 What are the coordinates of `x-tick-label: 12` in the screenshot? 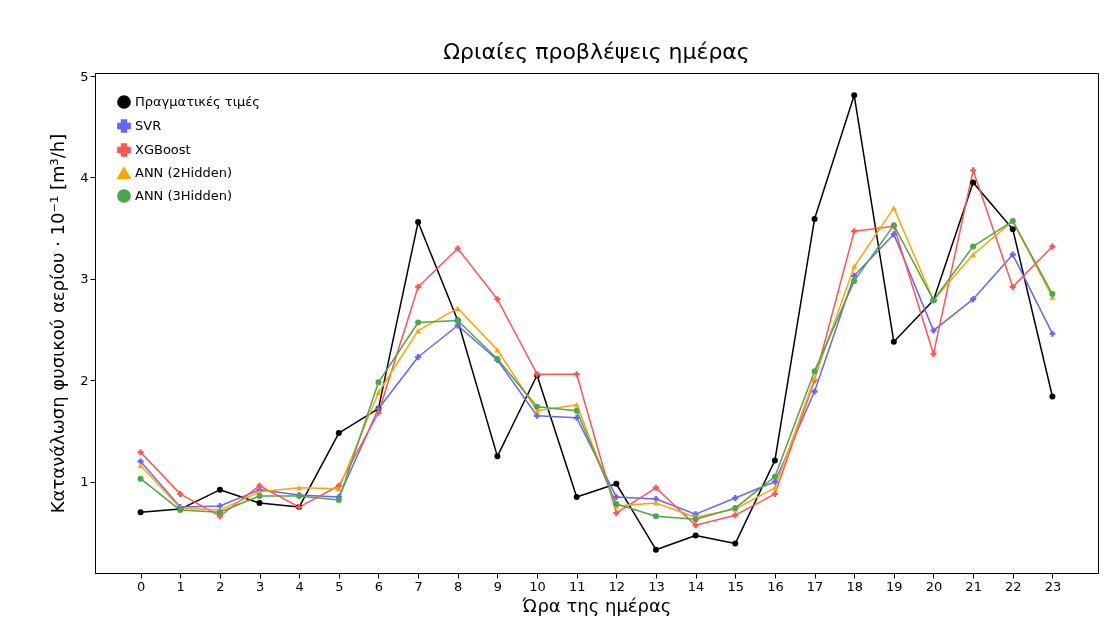 It's located at (617, 586).